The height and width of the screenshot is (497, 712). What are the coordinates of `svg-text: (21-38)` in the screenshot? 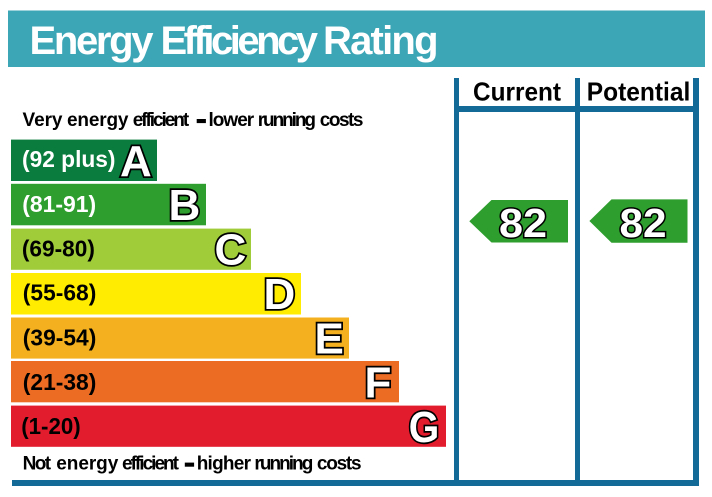 It's located at (60, 382).